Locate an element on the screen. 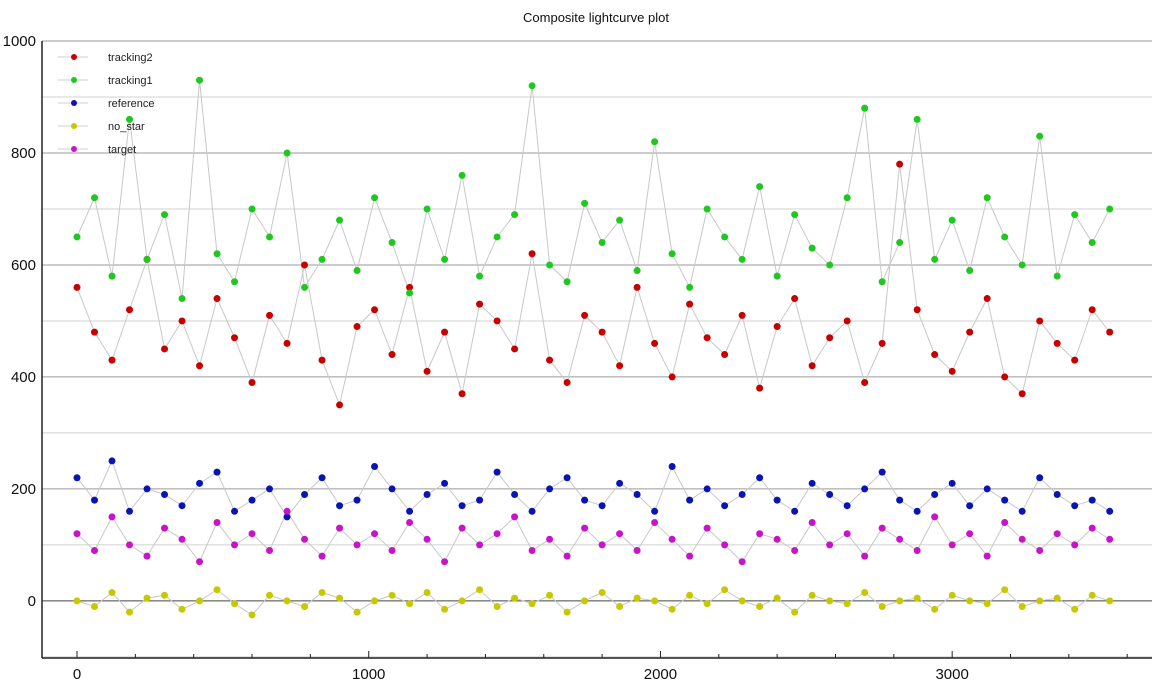 This screenshot has width=1152, height=683. x-tick-label: 3000 is located at coordinates (951, 674).